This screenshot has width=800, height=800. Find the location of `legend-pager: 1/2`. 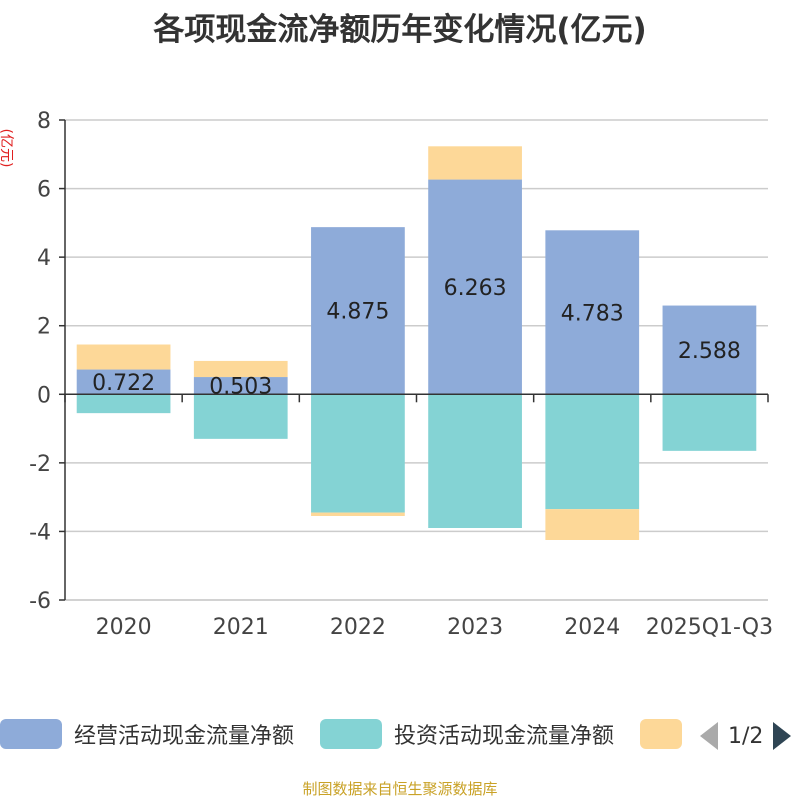

legend-pager: 1/2 is located at coordinates (746, 736).